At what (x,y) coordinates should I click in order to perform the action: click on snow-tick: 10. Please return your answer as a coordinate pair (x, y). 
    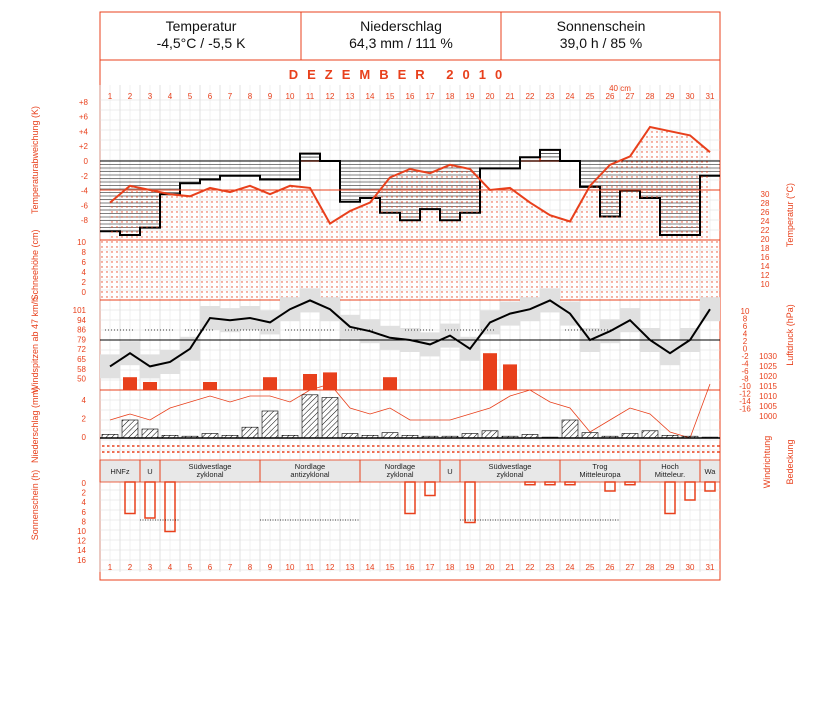
    Looking at the image, I should click on (81, 242).